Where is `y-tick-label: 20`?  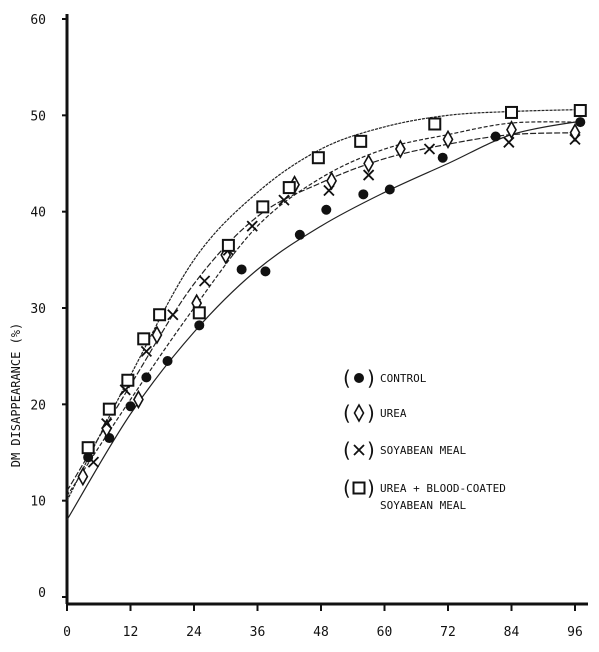 y-tick-label: 20 is located at coordinates (38, 405).